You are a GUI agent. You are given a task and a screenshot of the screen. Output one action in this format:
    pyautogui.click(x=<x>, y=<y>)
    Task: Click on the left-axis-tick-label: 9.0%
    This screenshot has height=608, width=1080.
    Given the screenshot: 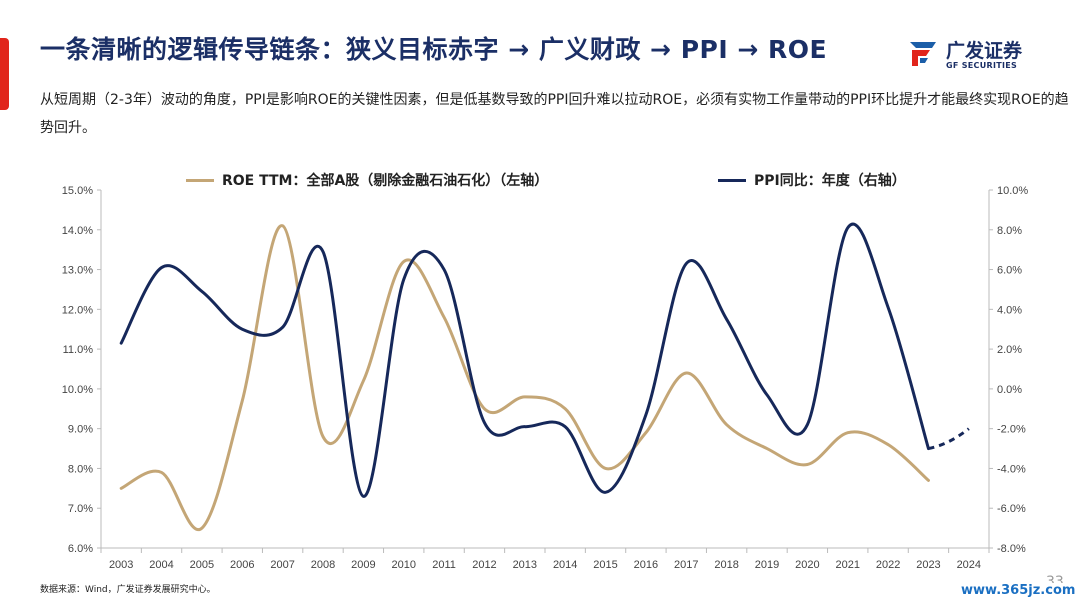 What is the action you would take?
    pyautogui.click(x=80, y=430)
    